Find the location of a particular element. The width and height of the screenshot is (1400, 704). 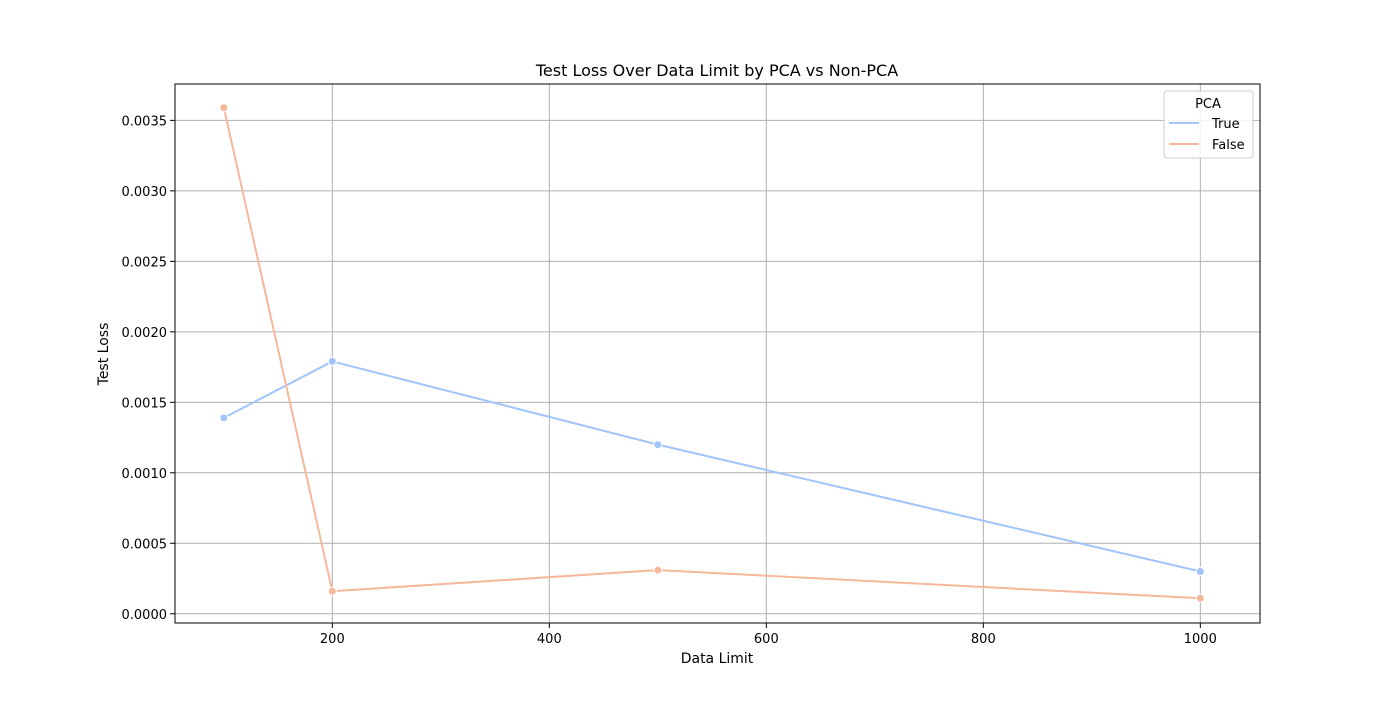

legend-label-false: False is located at coordinates (1228, 145).